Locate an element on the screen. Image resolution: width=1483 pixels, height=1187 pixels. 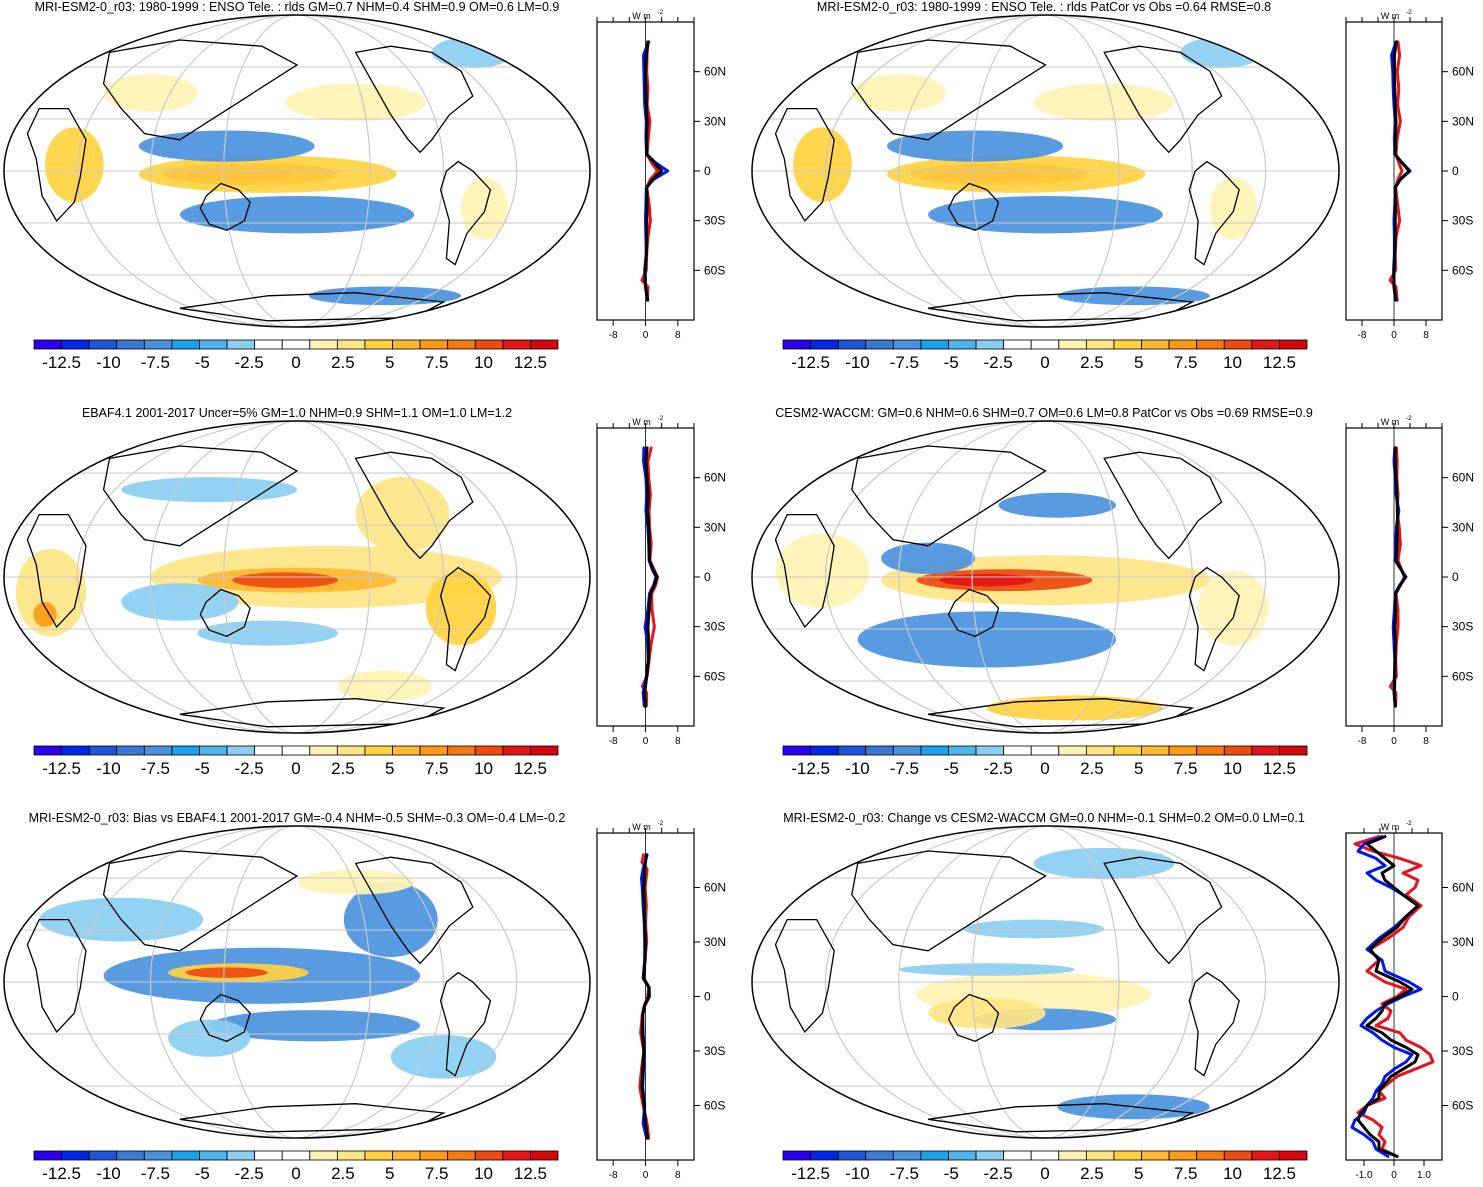
zonal-lat-label: 60N is located at coordinates (1463, 72).